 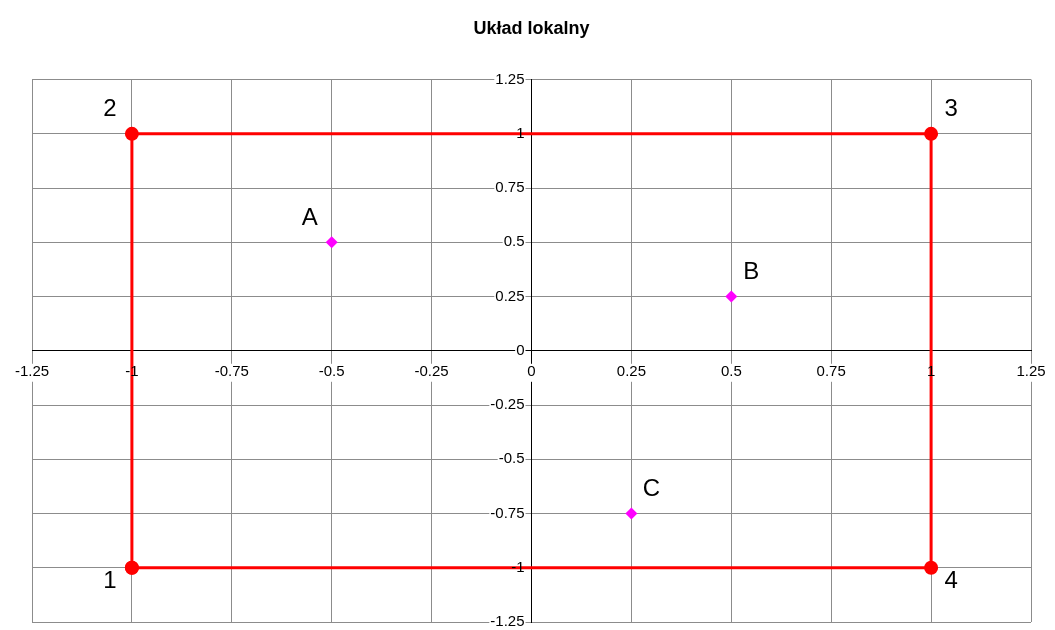 What do you see at coordinates (507, 512) in the screenshot?
I see `y-tick-label: -0.75` at bounding box center [507, 512].